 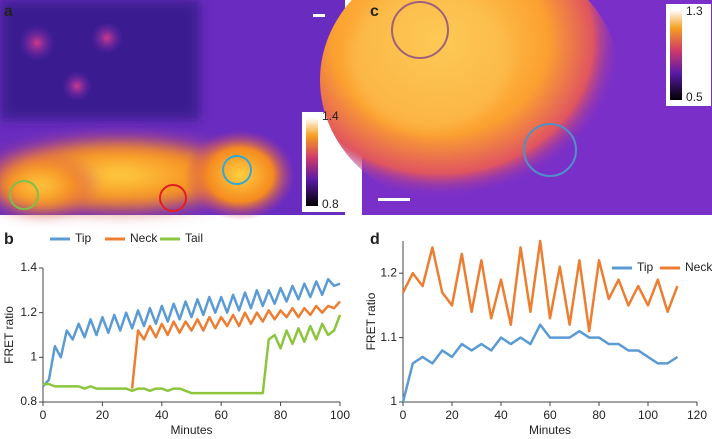 What do you see at coordinates (375, 239) in the screenshot?
I see `panel-label: d` at bounding box center [375, 239].